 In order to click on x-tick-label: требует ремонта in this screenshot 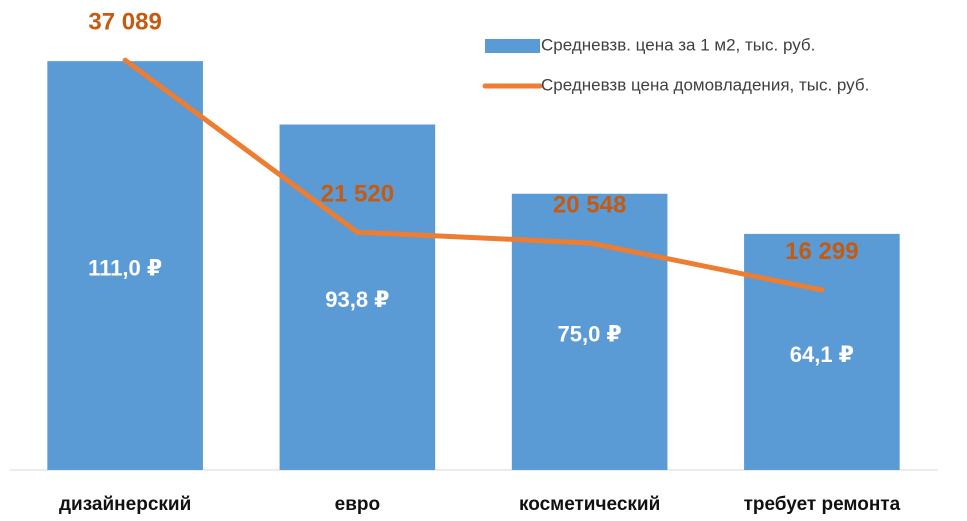, I will do `click(822, 504)`.